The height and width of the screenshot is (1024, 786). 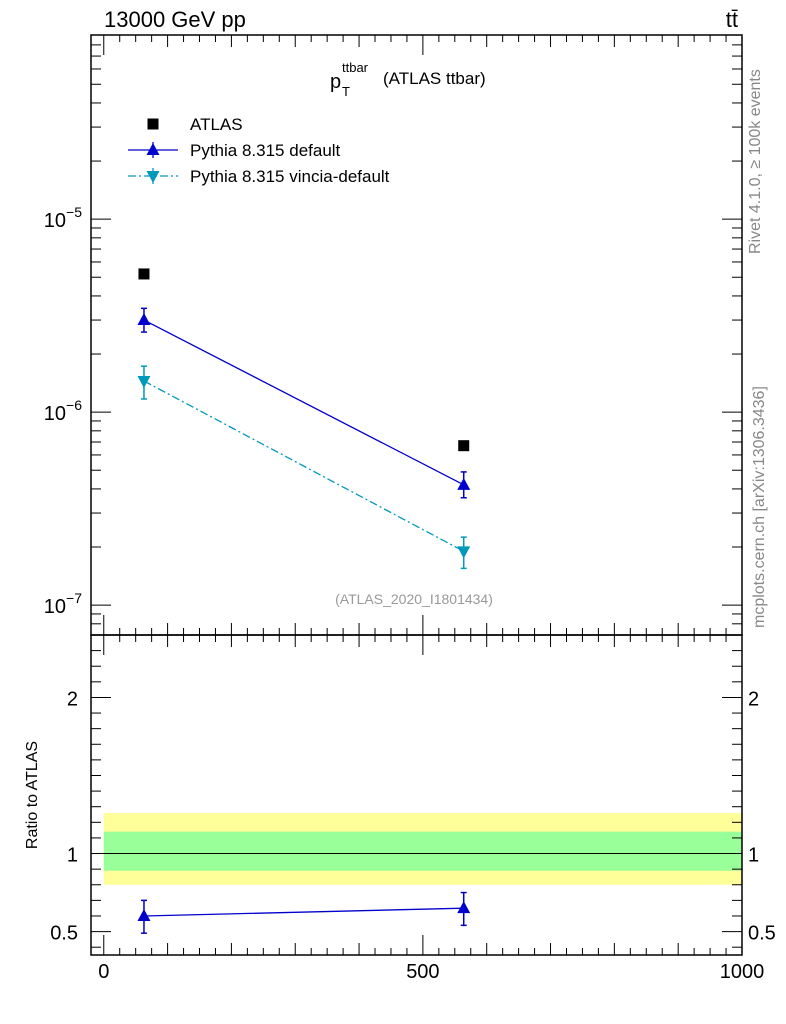 What do you see at coordinates (63, 411) in the screenshot?
I see `main-ytick-label: 10⁻⁶` at bounding box center [63, 411].